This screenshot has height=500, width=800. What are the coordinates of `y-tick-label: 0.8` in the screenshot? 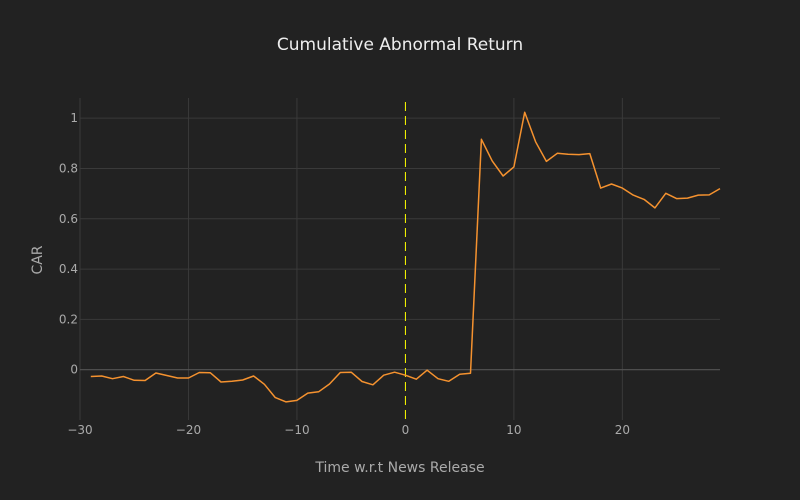 It's located at (68, 168).